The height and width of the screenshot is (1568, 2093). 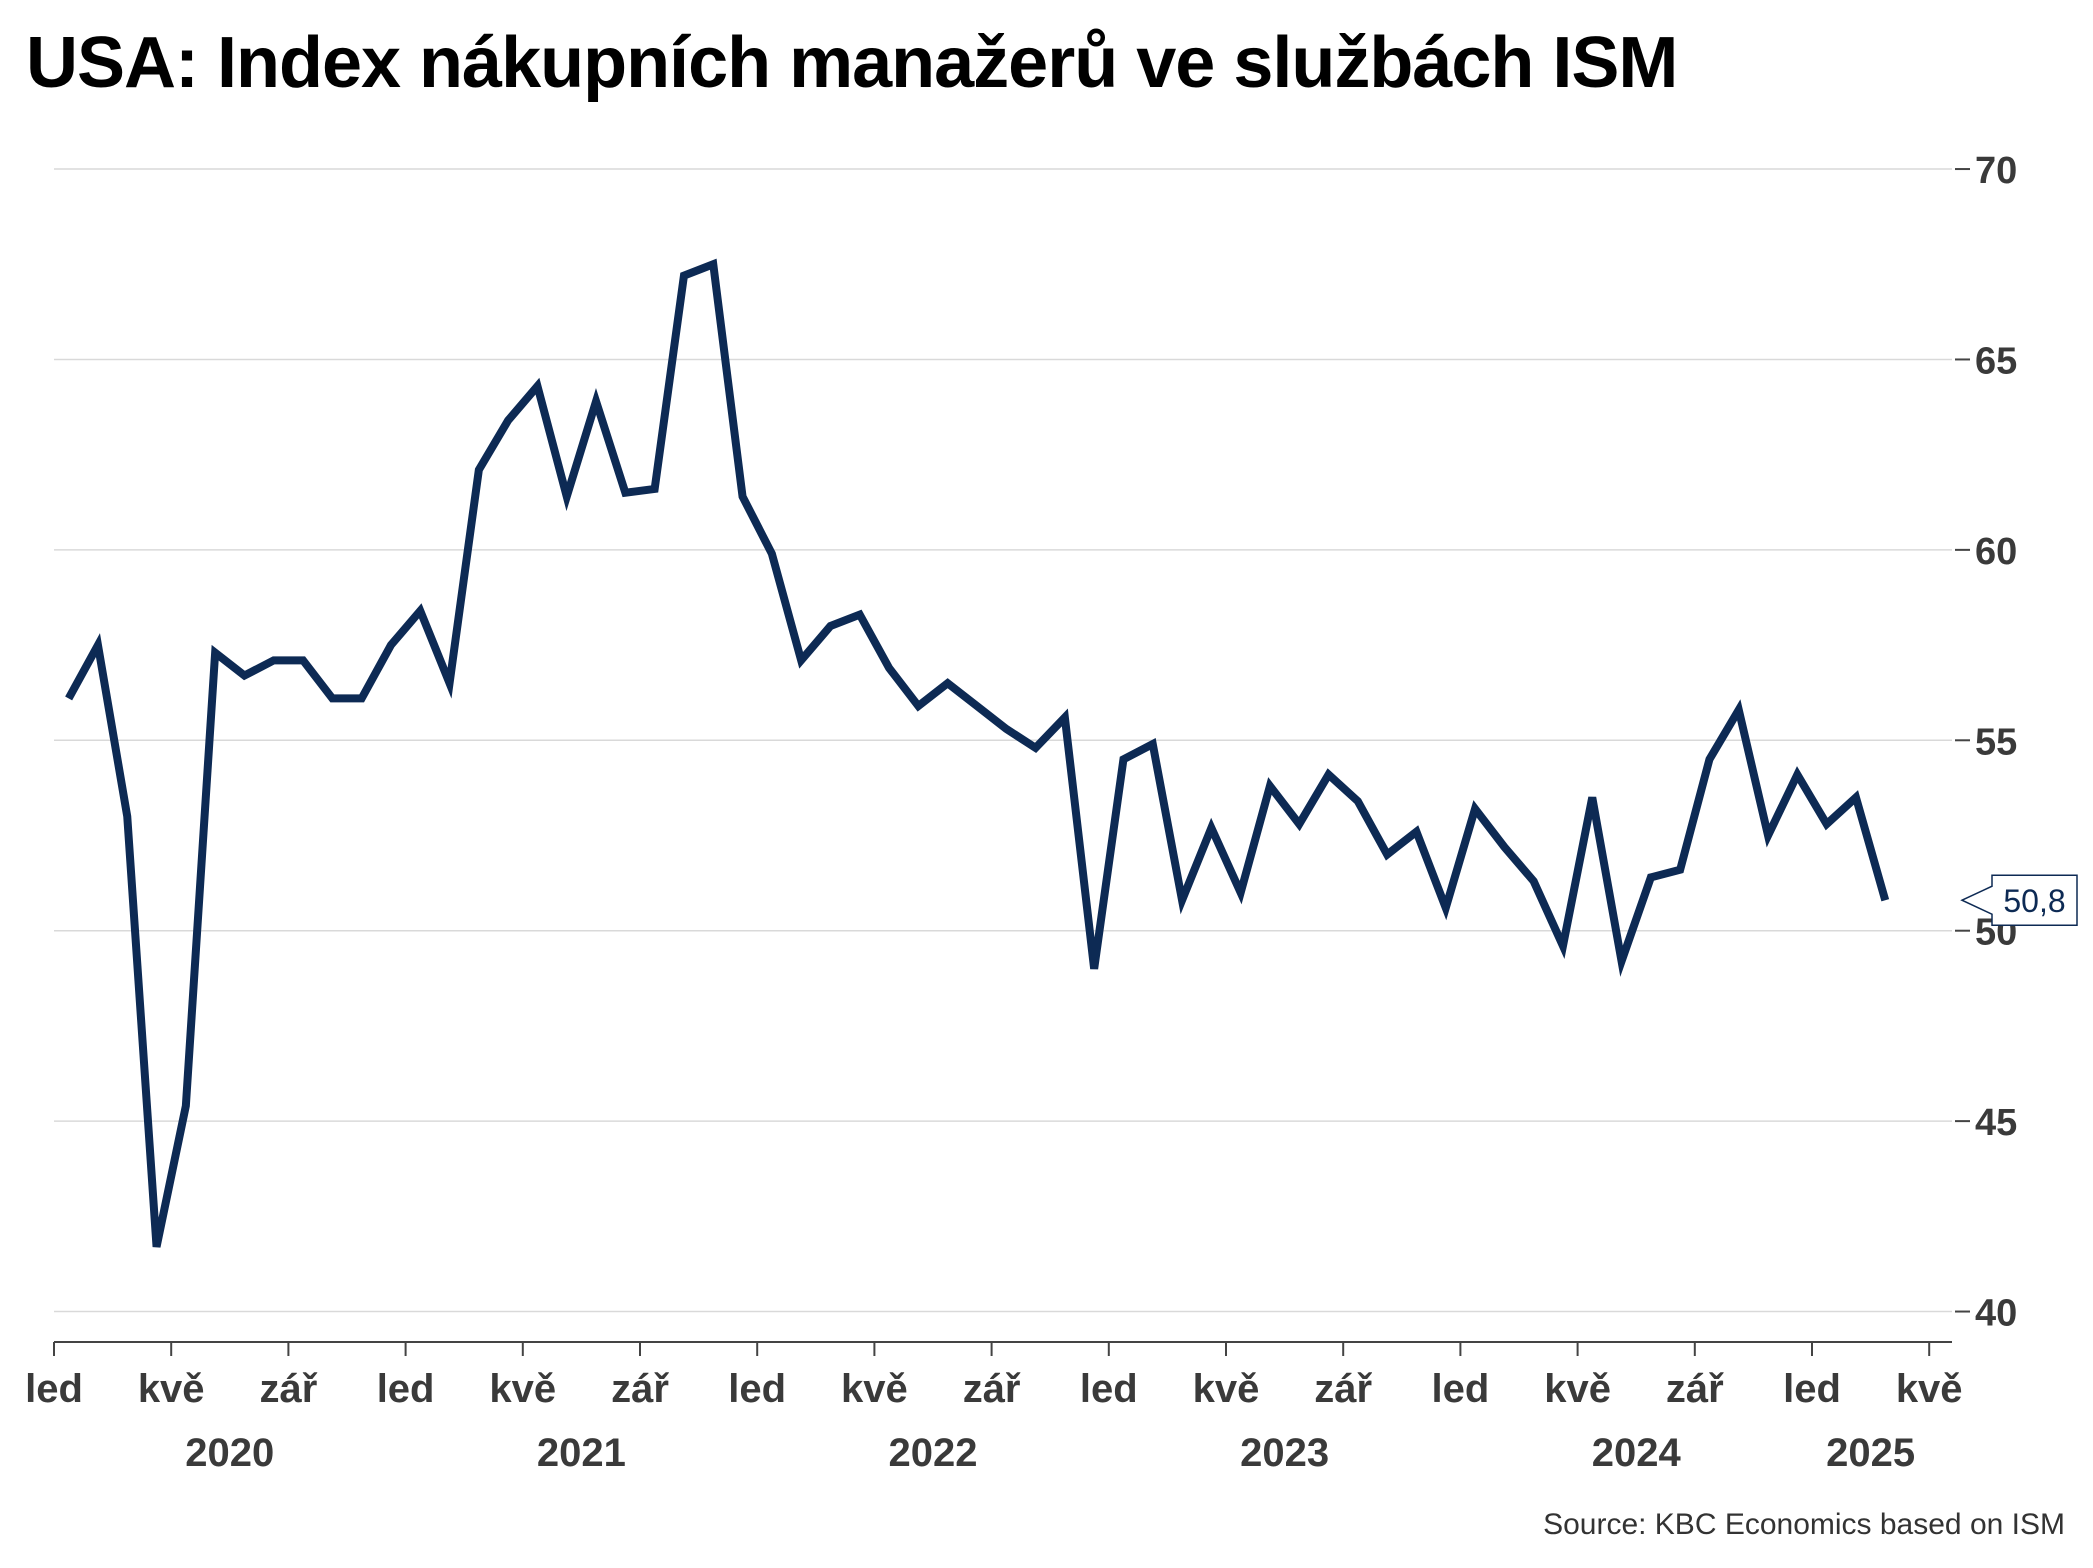 What do you see at coordinates (229, 1453) in the screenshot?
I see `year-label: 2020` at bounding box center [229, 1453].